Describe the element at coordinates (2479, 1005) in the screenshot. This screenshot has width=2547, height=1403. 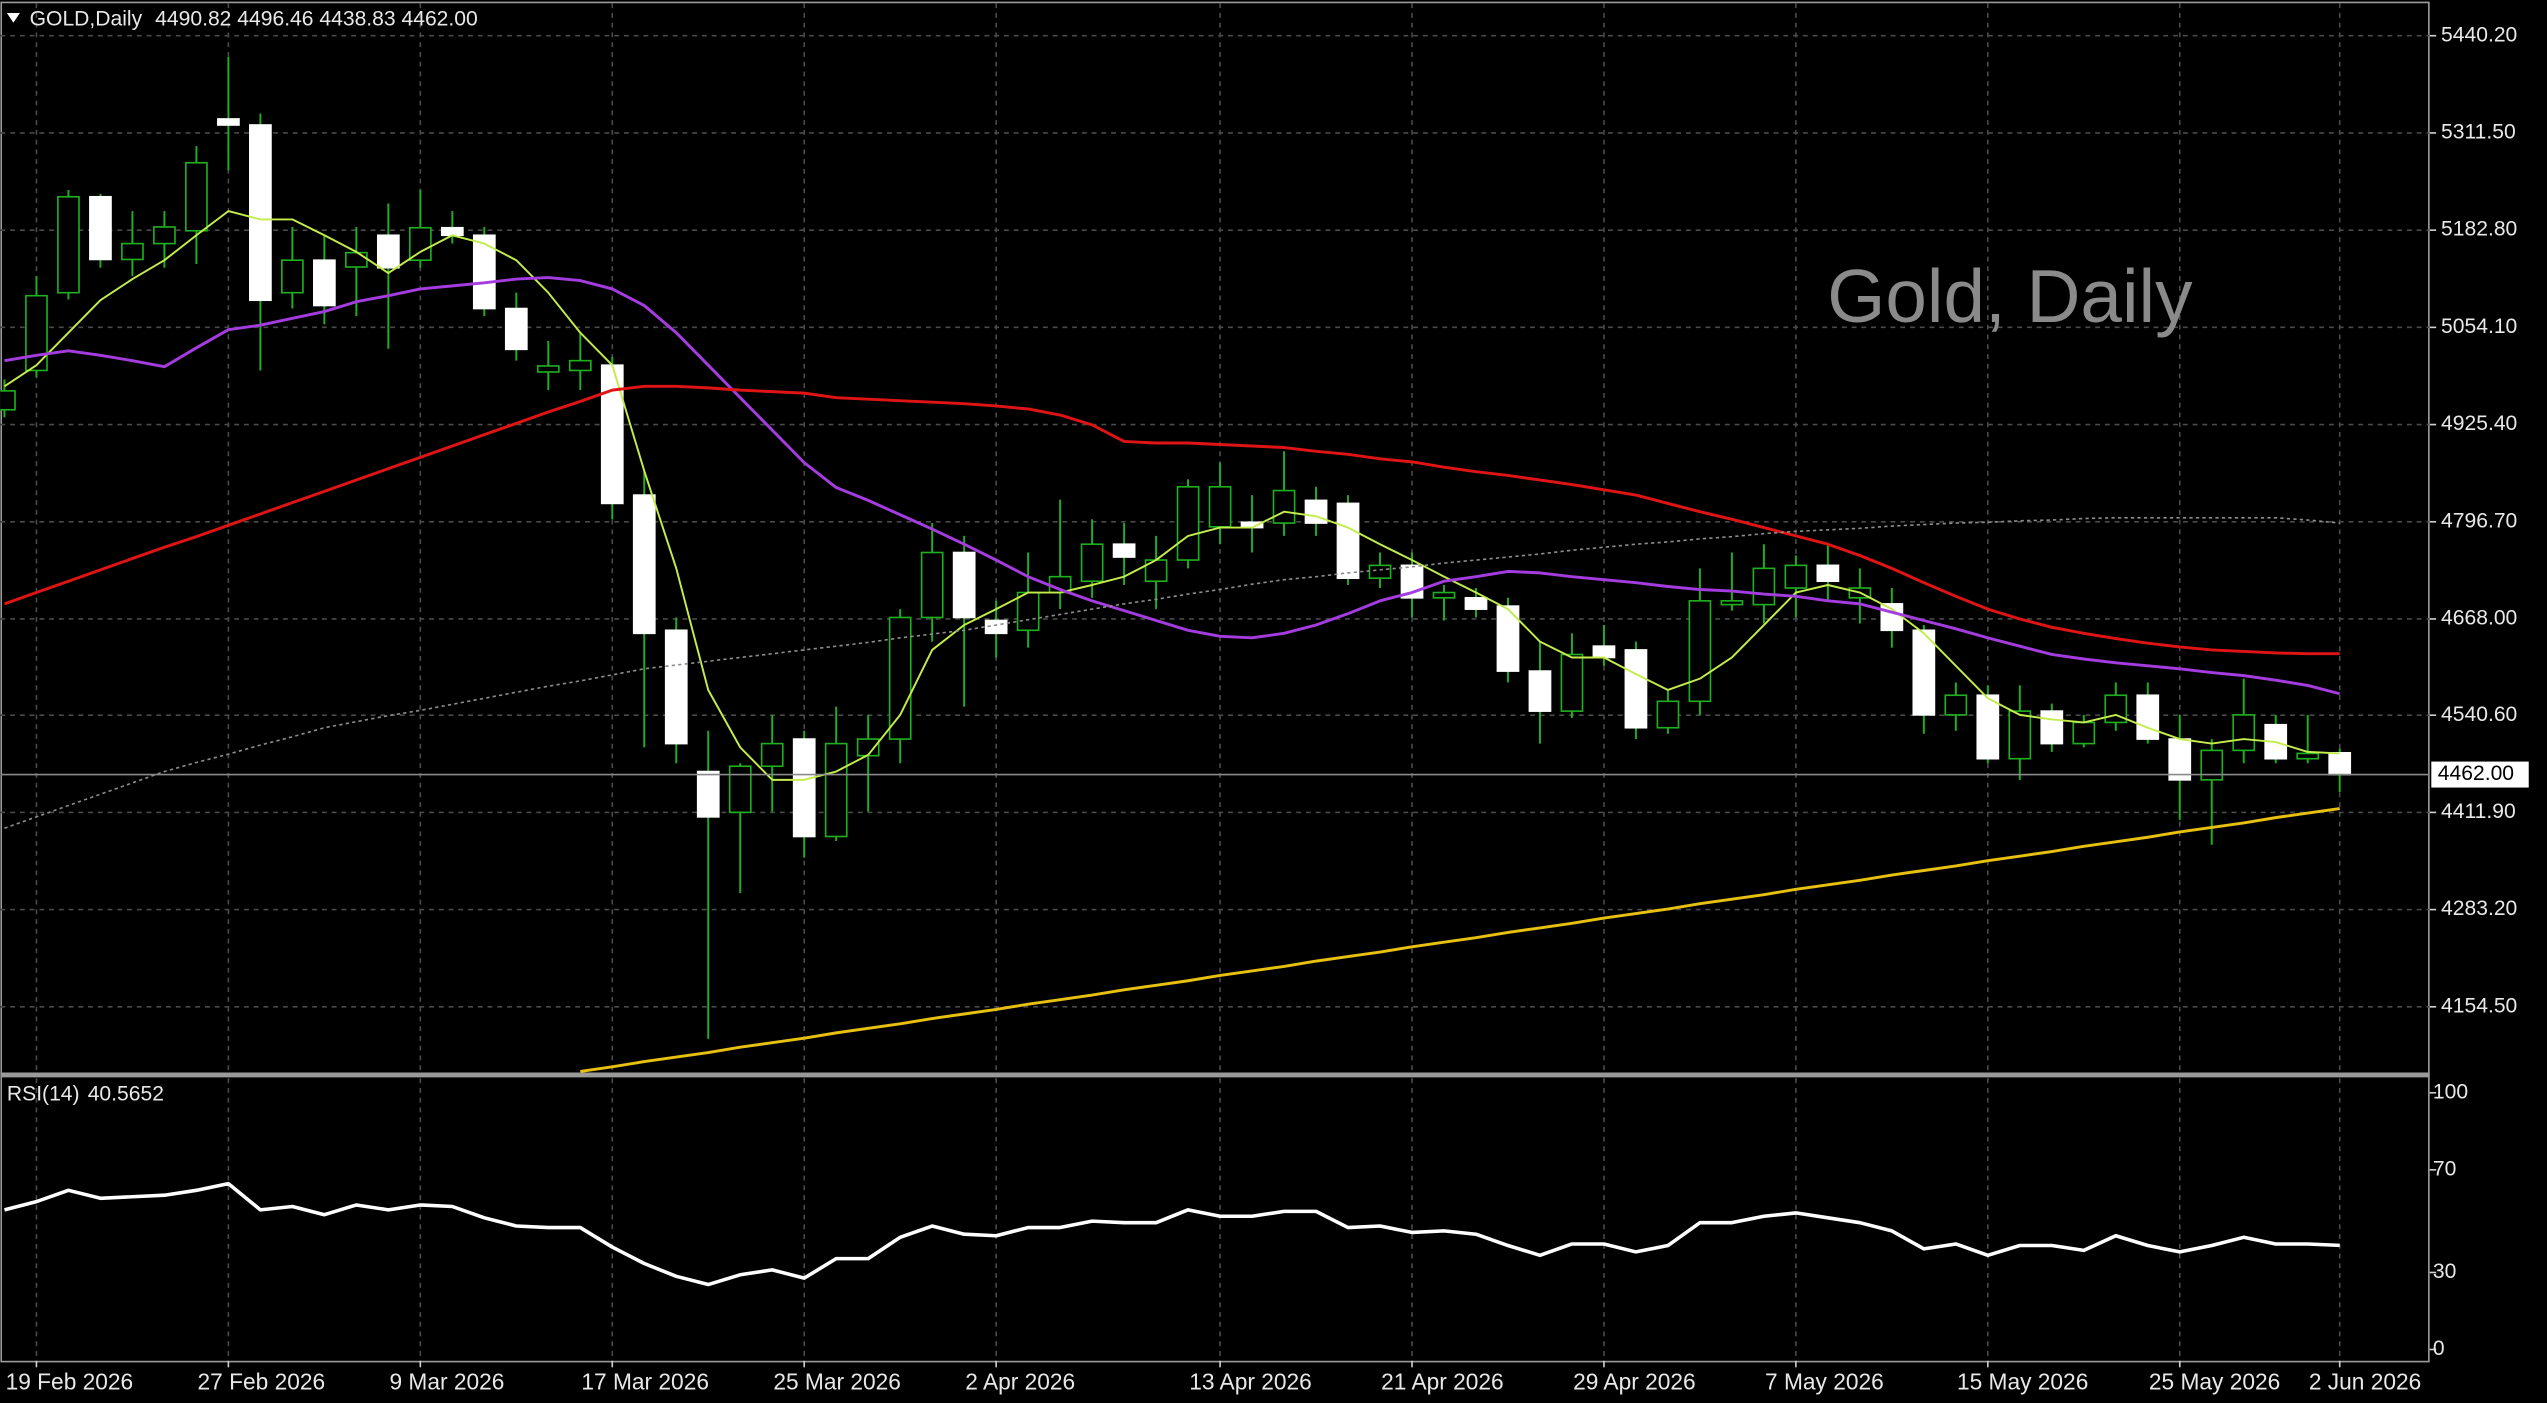
I see `y-tick-label: 4154.50` at that location.